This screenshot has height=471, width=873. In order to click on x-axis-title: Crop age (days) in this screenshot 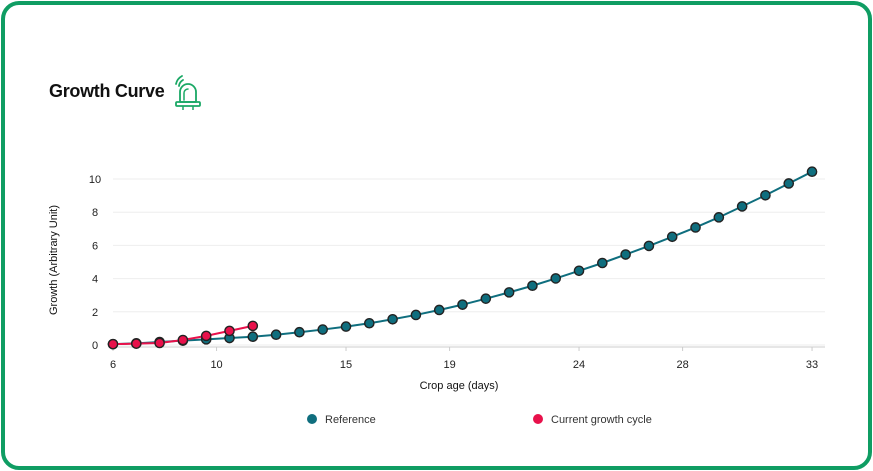, I will do `click(459, 386)`.